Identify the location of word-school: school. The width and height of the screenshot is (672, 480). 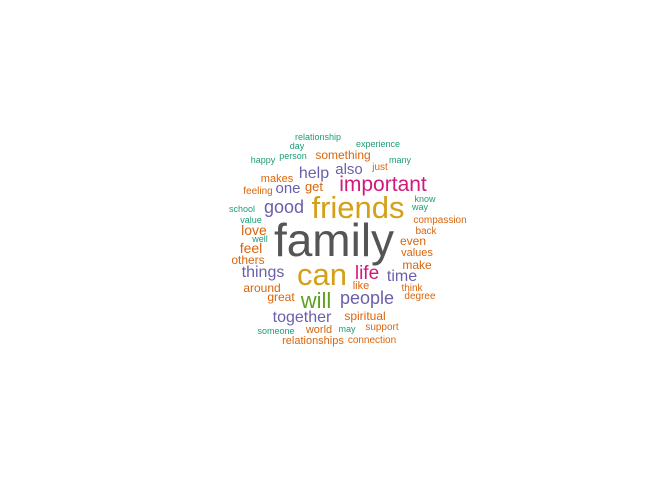
(242, 209).